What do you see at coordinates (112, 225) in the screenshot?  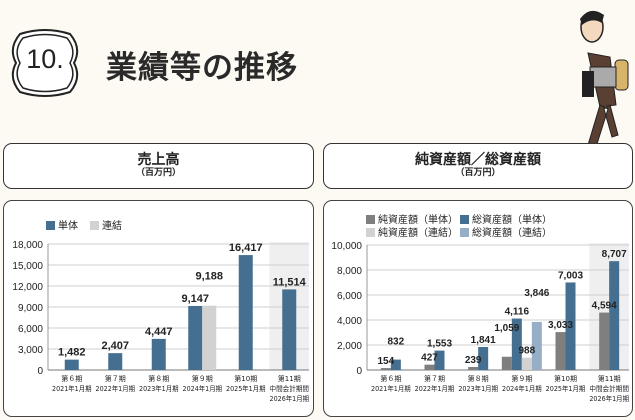 I see `legend-label: 連結` at bounding box center [112, 225].